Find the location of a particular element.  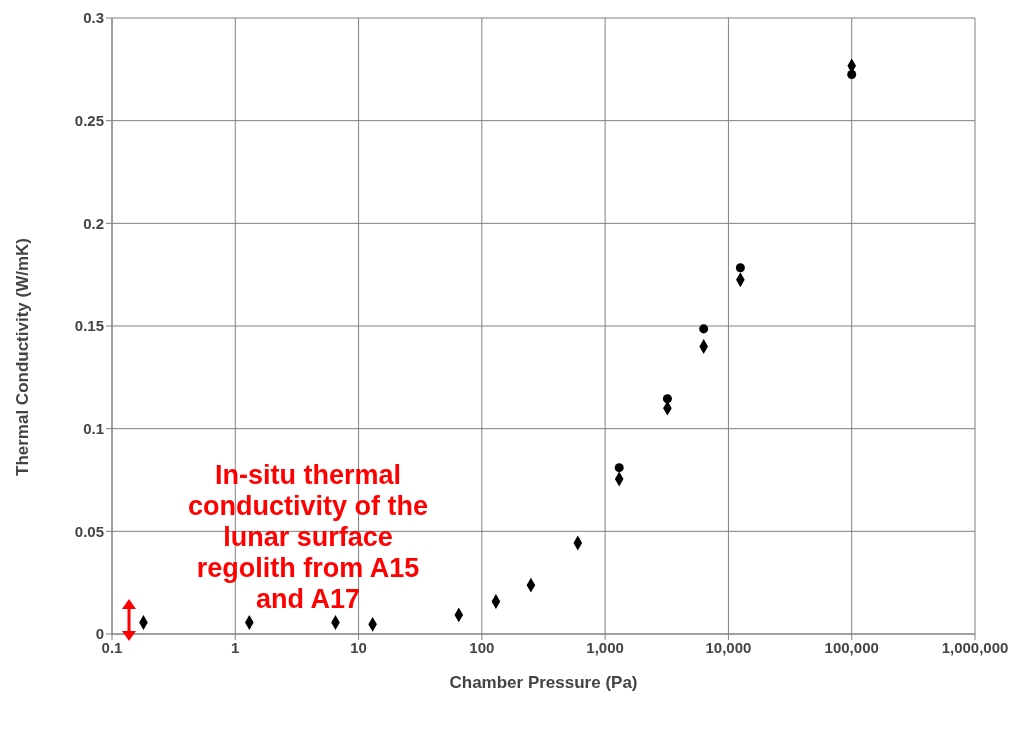

x-axis-title: Chamber Pressure (Pa) is located at coordinates (543, 682).